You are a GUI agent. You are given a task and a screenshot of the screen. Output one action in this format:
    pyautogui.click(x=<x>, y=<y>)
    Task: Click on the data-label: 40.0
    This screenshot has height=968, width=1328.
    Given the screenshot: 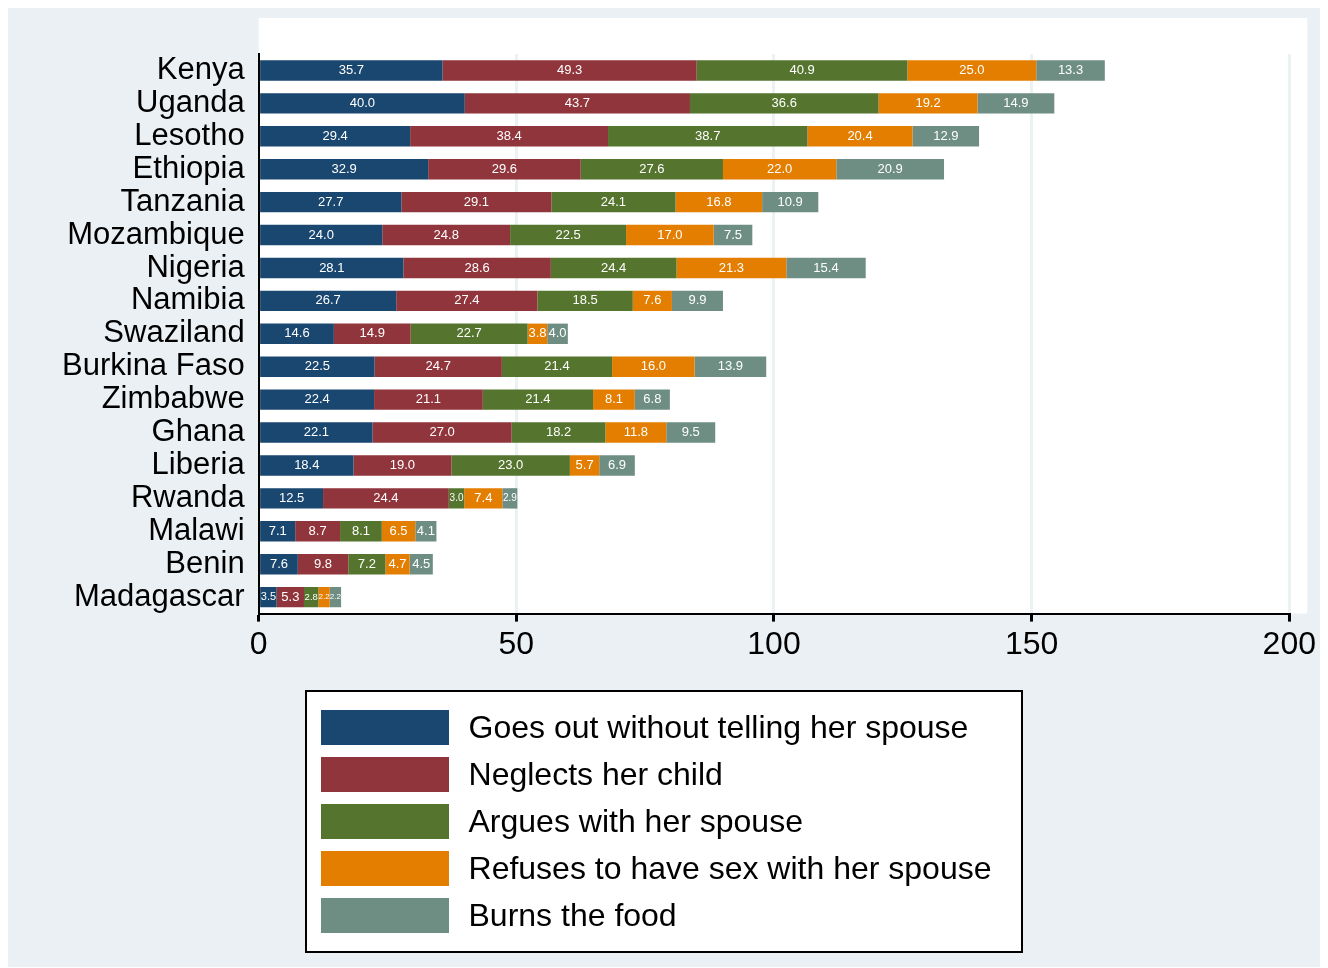 What is the action you would take?
    pyautogui.click(x=362, y=102)
    